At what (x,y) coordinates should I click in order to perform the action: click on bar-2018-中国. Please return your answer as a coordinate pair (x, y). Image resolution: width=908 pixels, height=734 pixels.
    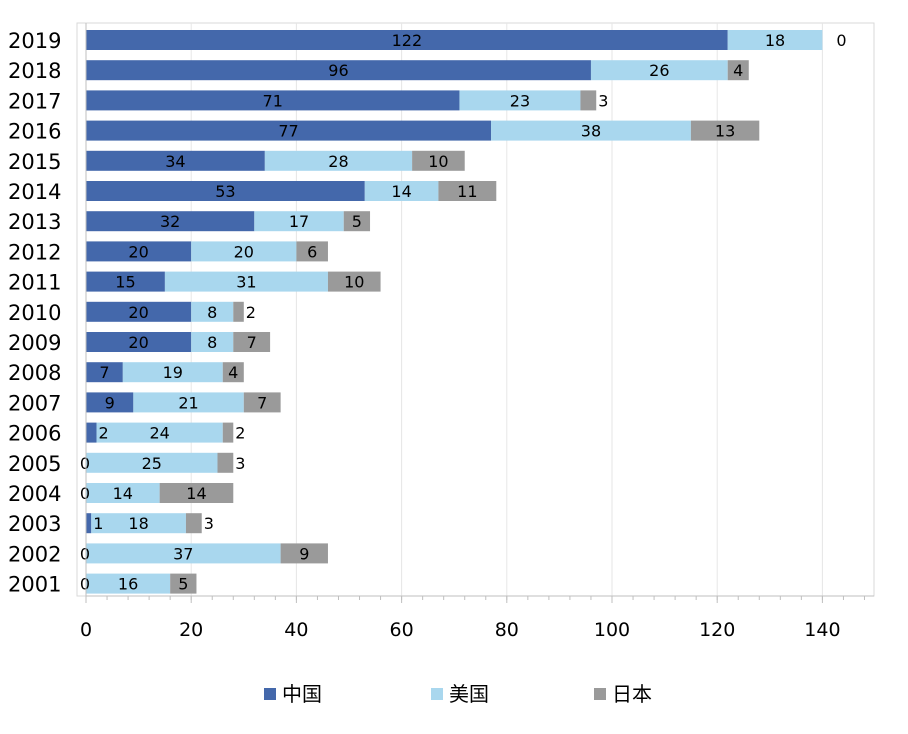
    Looking at the image, I should click on (338, 70).